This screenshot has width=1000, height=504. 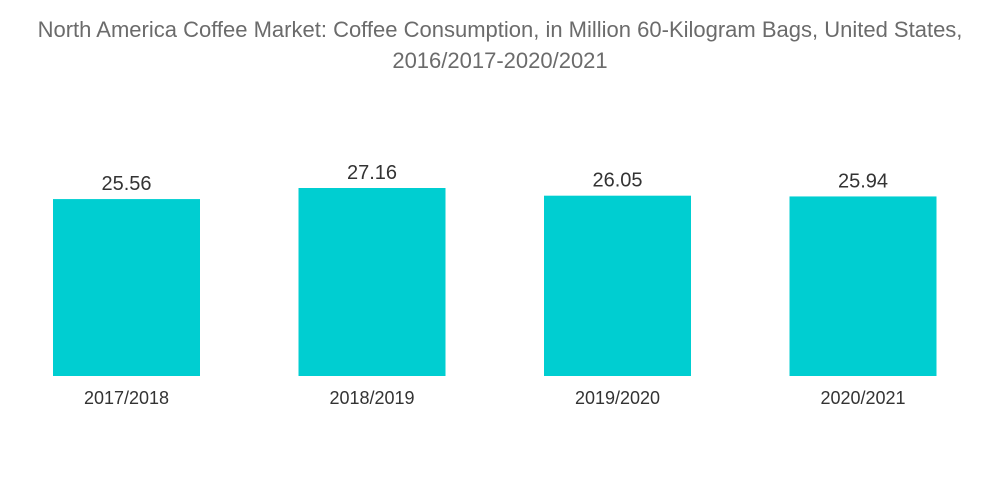 What do you see at coordinates (126, 398) in the screenshot?
I see `x-tick-label-2017-2018: 2017/2018` at bounding box center [126, 398].